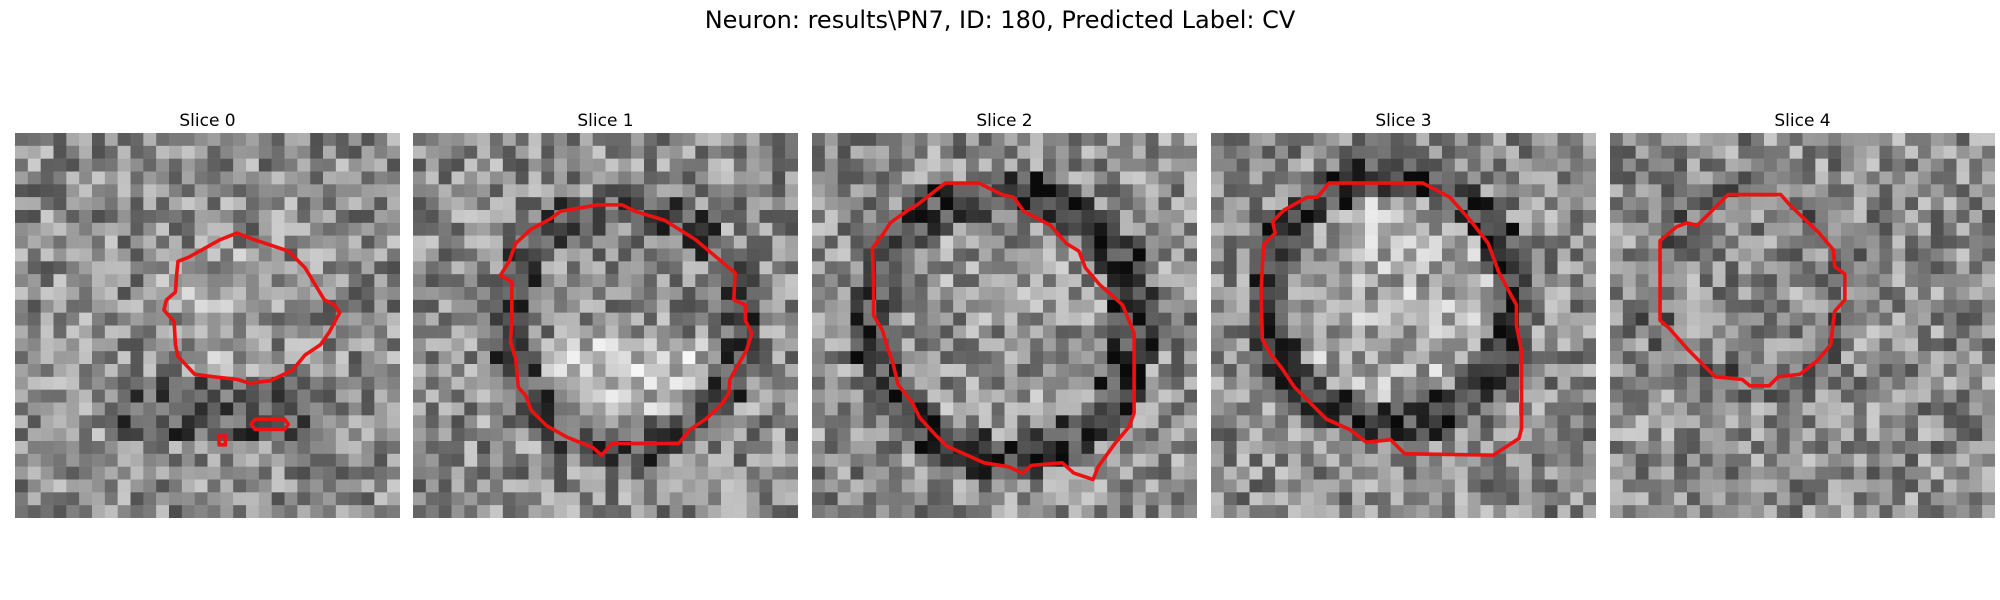 Image resolution: width=2000 pixels, height=600 pixels. What do you see at coordinates (1403, 121) in the screenshot?
I see `slice-title-3: Slice 3` at bounding box center [1403, 121].